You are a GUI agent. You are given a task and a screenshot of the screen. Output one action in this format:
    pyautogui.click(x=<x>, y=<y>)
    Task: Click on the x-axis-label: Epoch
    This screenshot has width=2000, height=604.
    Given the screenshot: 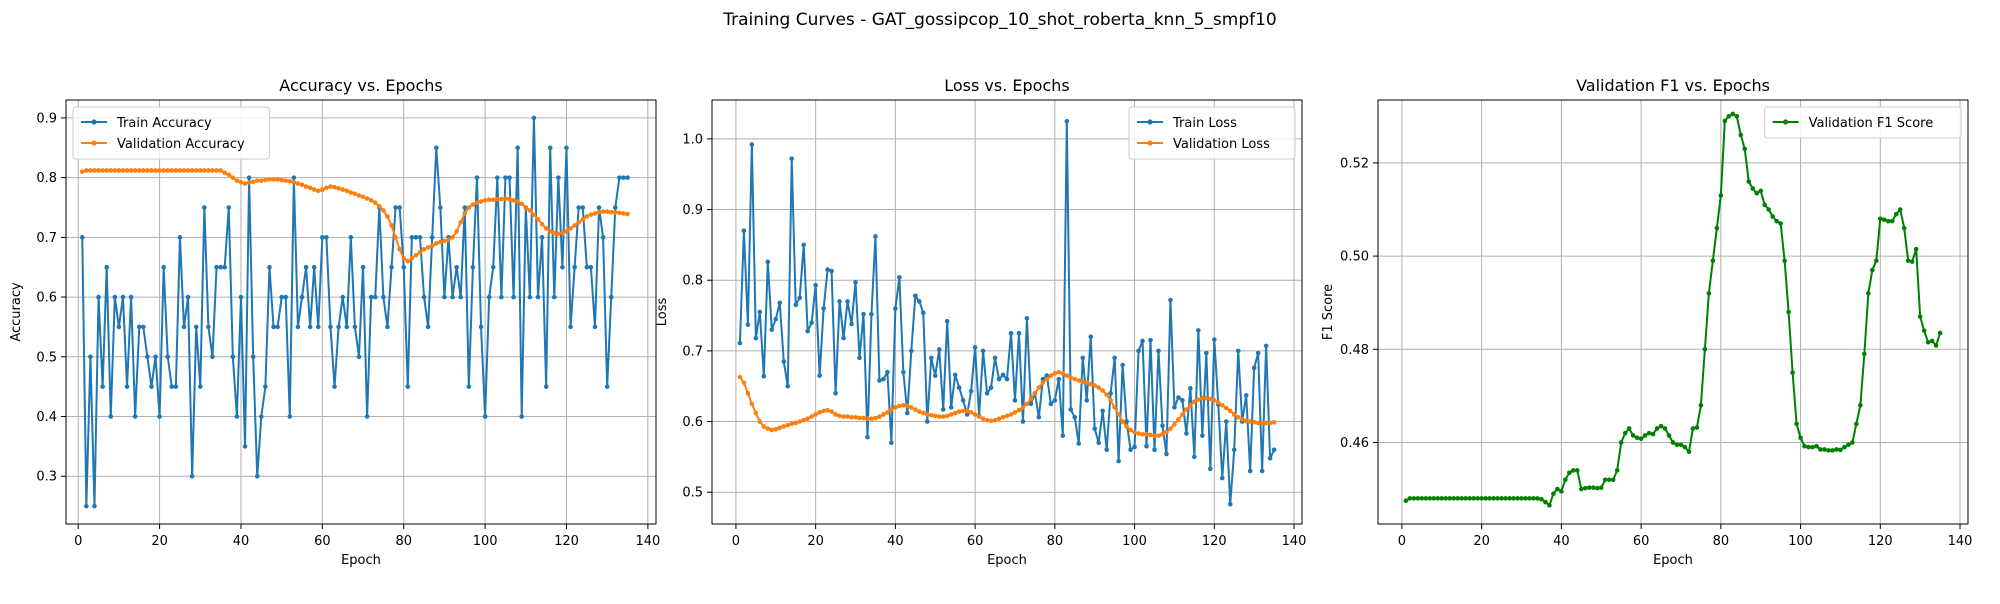 What is the action you would take?
    pyautogui.click(x=361, y=560)
    